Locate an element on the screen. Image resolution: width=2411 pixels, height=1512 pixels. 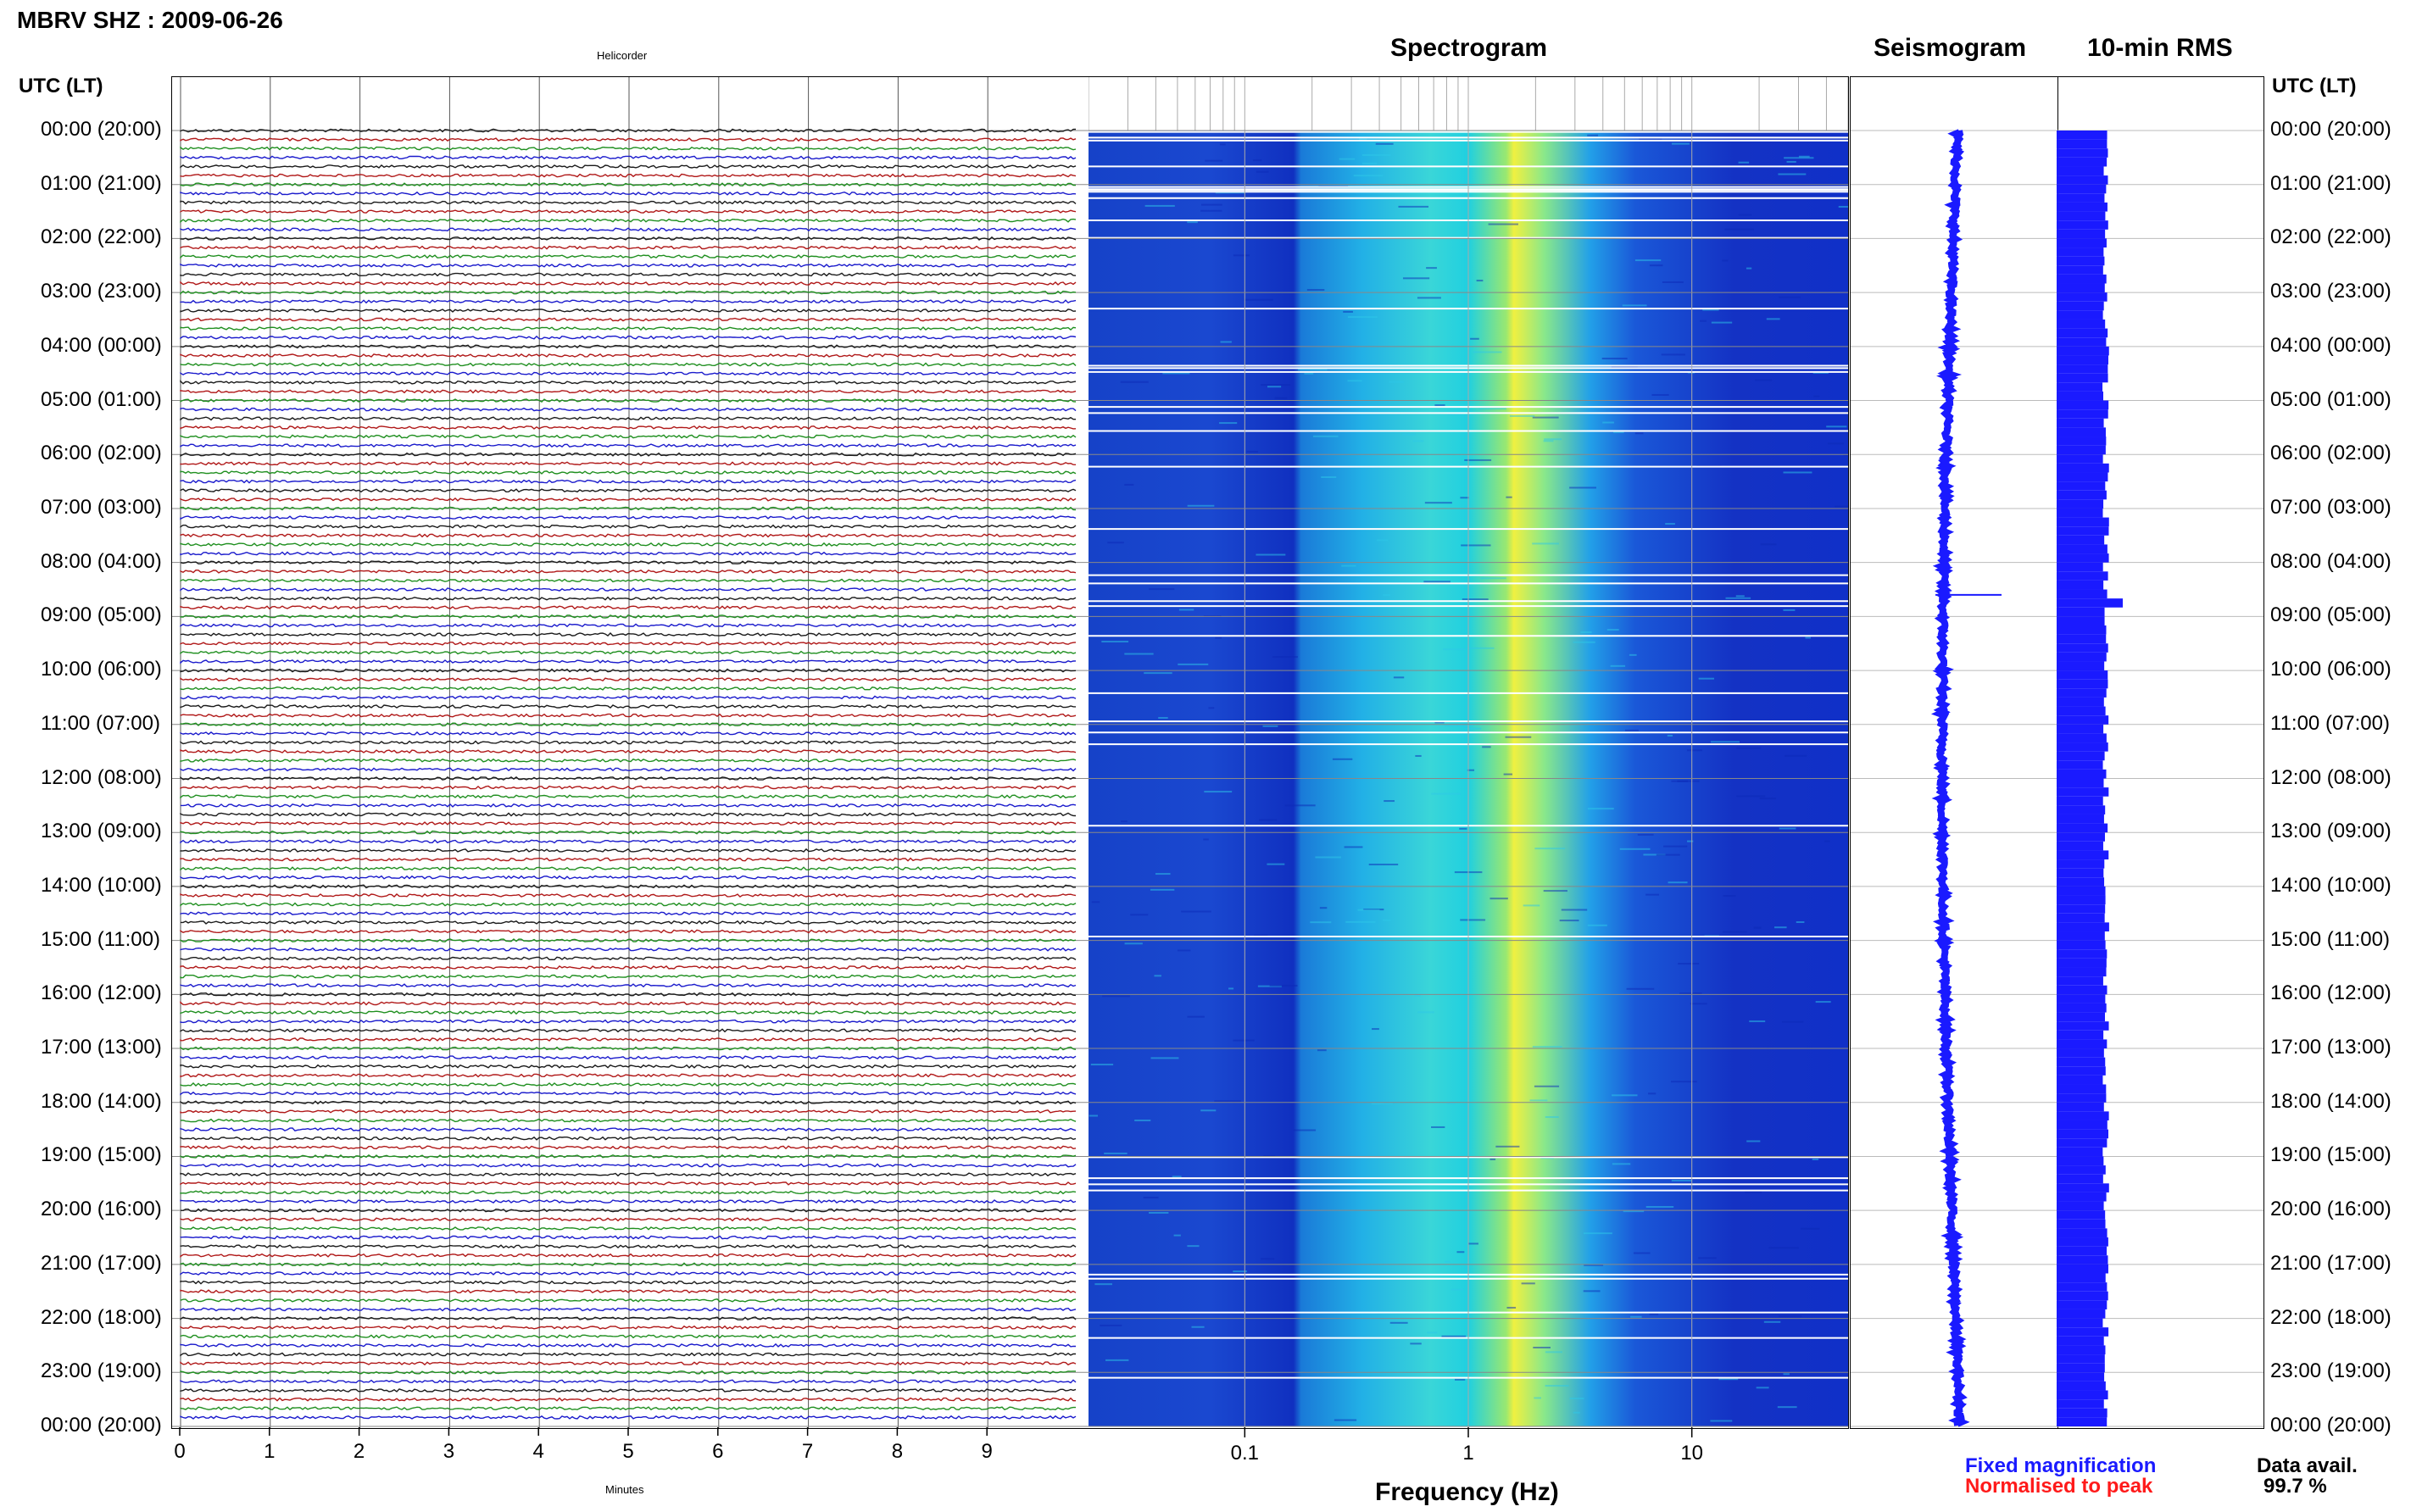
left-time-tick-label: 12:00 (08:00) is located at coordinates (101, 777).